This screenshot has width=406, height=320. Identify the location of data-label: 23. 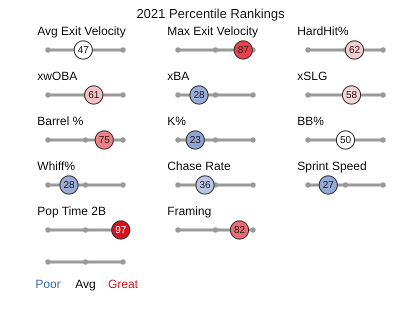
(196, 140).